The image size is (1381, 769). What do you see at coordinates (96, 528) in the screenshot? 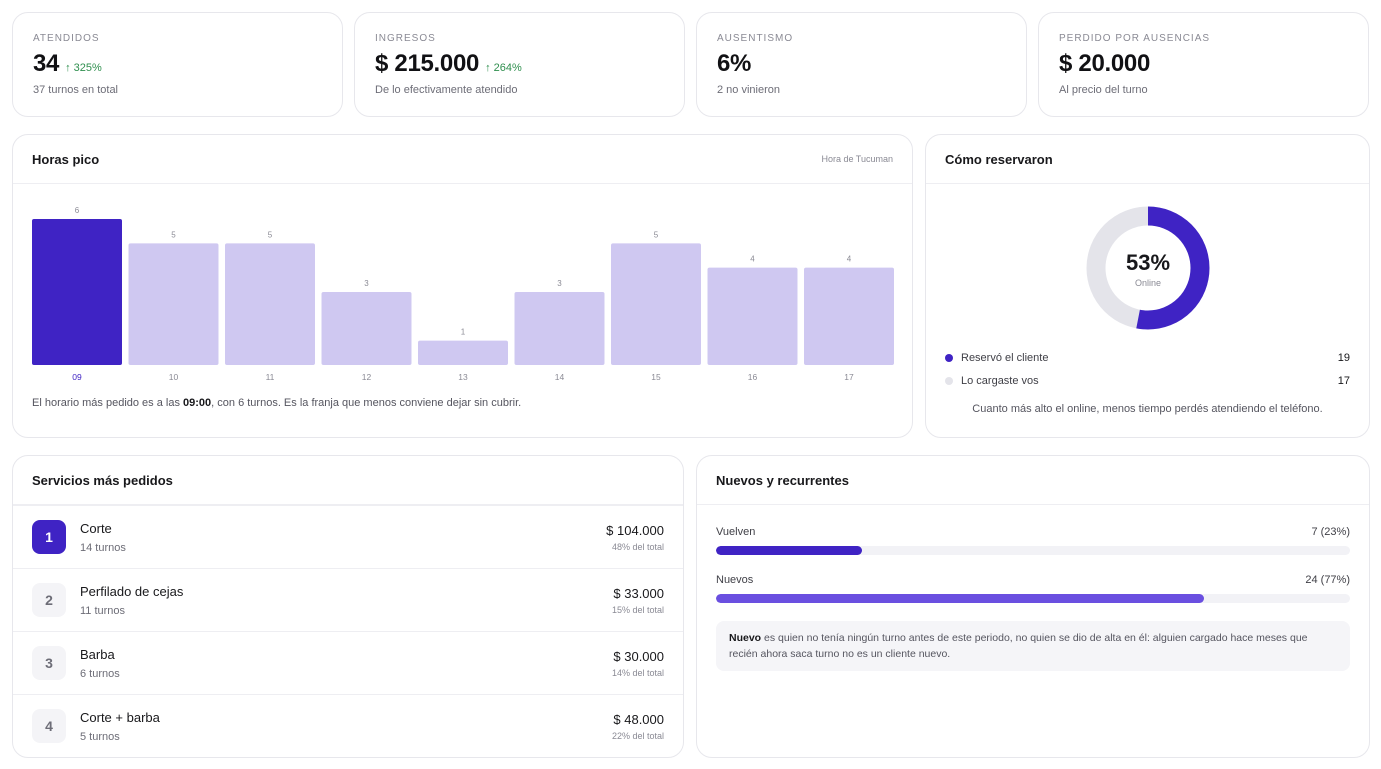
I see `service-name: Corte` at bounding box center [96, 528].